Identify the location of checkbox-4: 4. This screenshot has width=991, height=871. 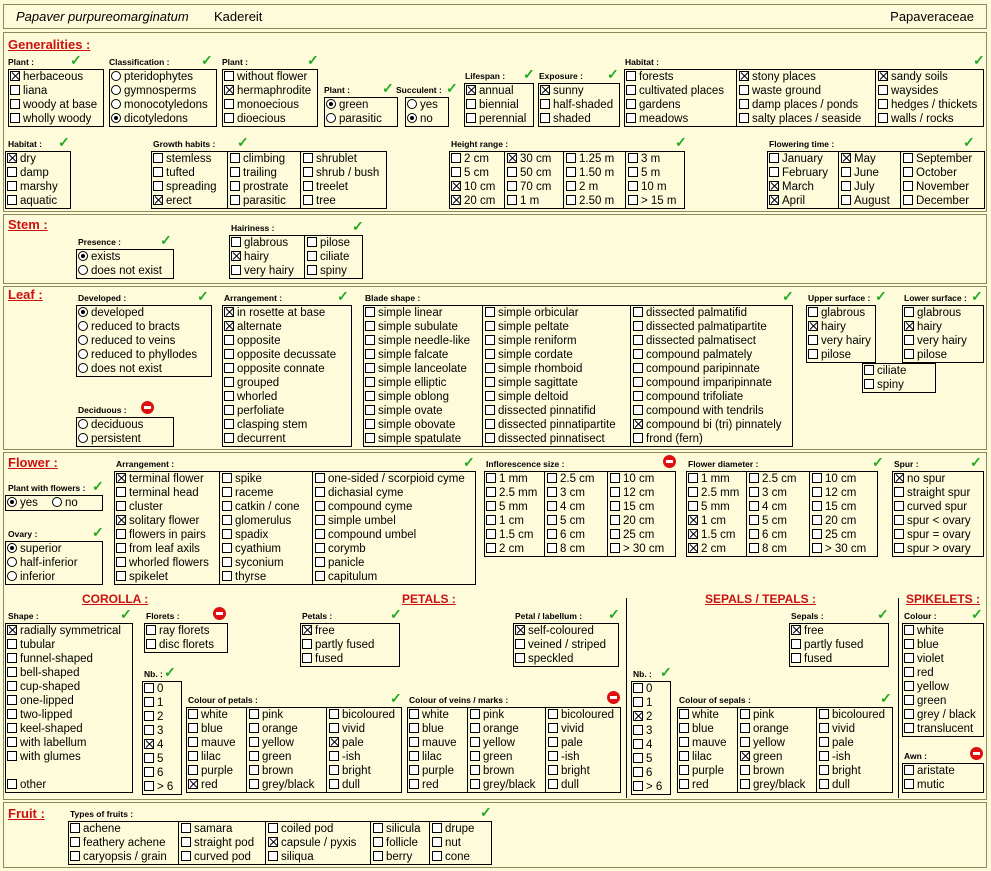
(153, 745).